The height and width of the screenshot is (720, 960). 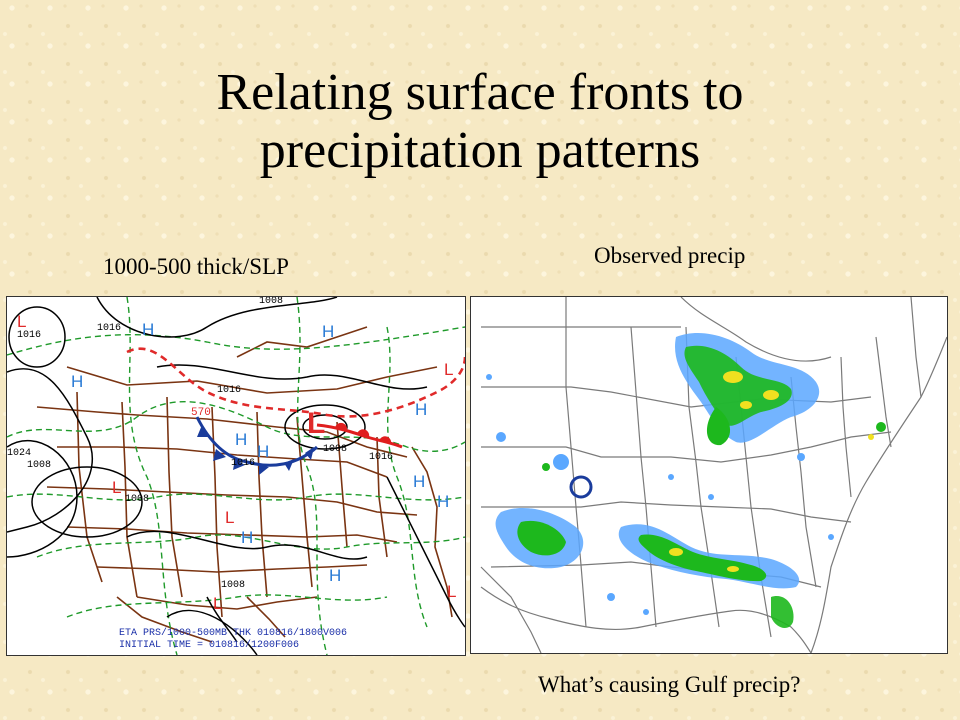 I want to click on isobar-label: 1024, so click(x=19, y=453).